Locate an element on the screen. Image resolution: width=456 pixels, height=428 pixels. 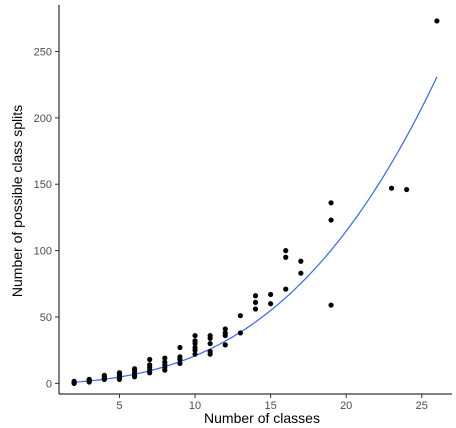
x-axis-title: Number of classes is located at coordinates (262, 418).